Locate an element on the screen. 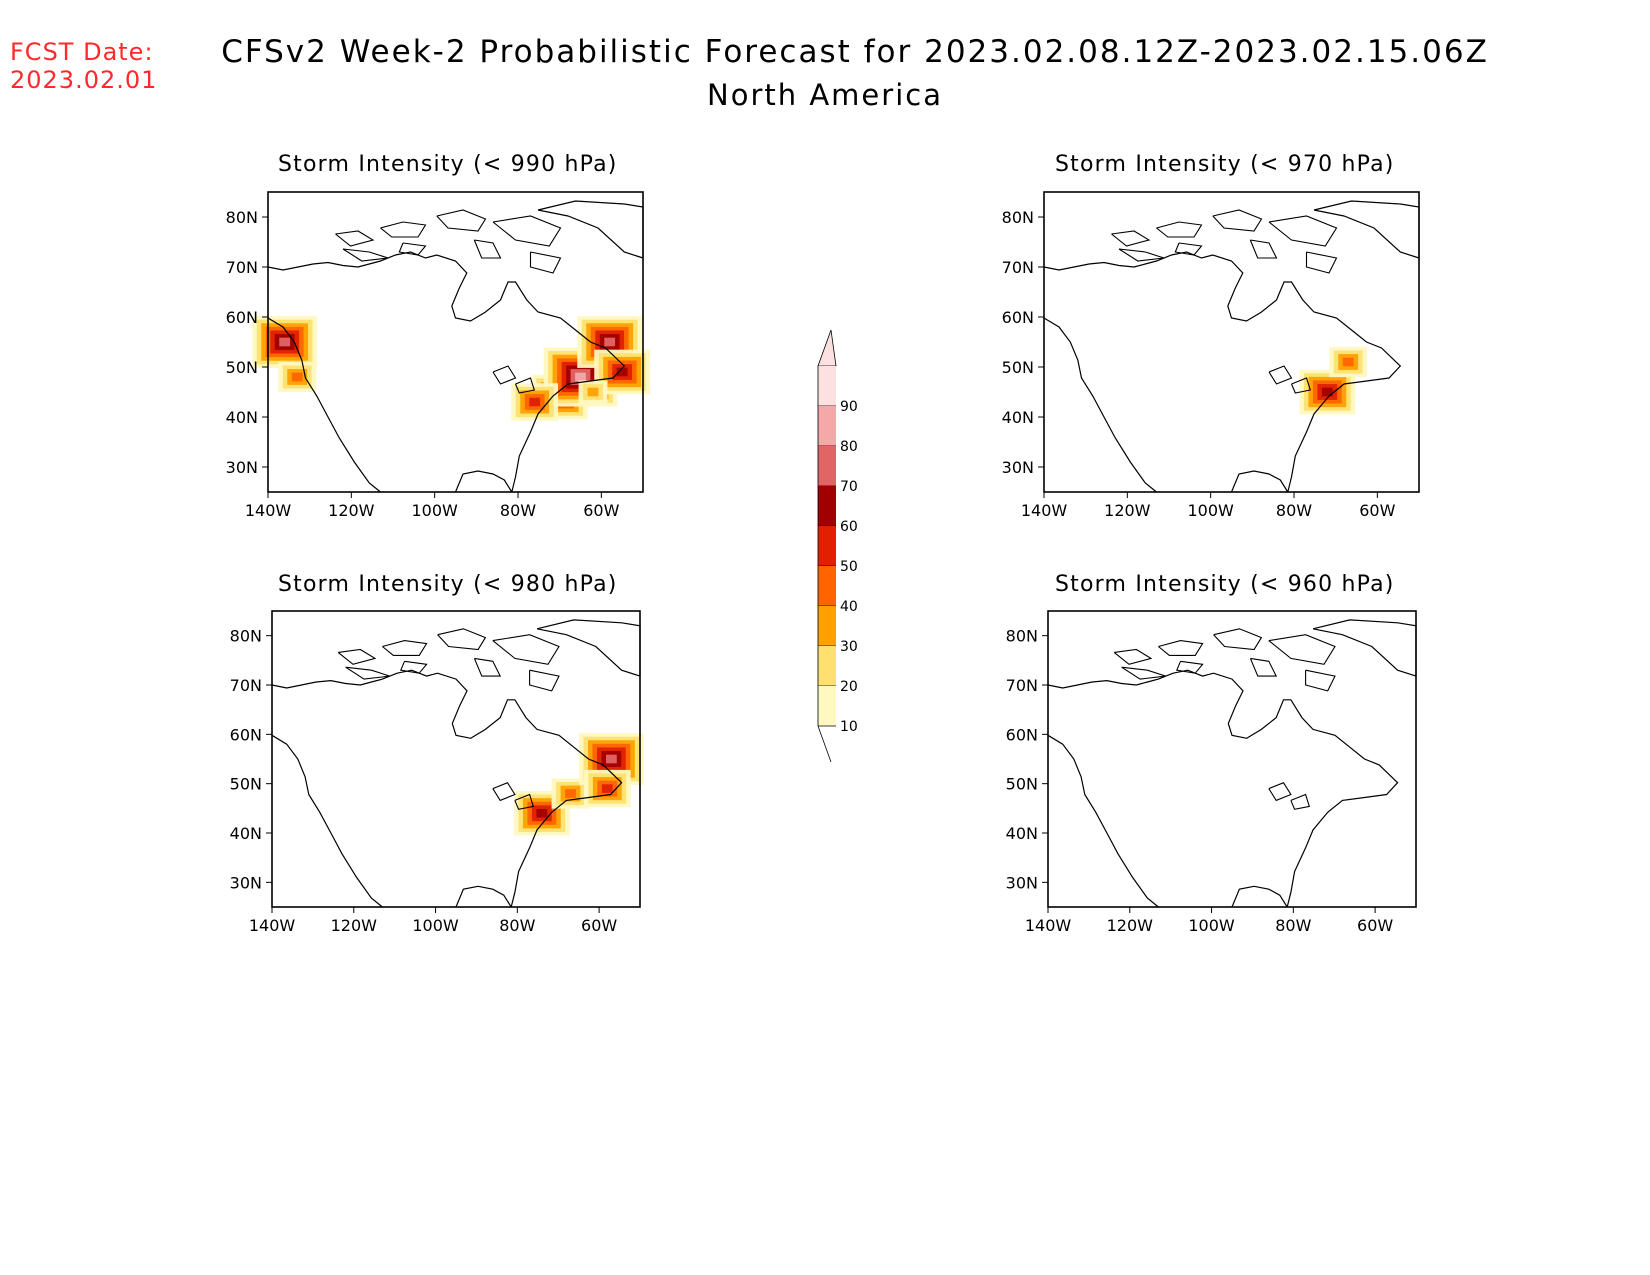 The height and width of the screenshot is (1275, 1650). colorbar-top-arrow is located at coordinates (827, 348).